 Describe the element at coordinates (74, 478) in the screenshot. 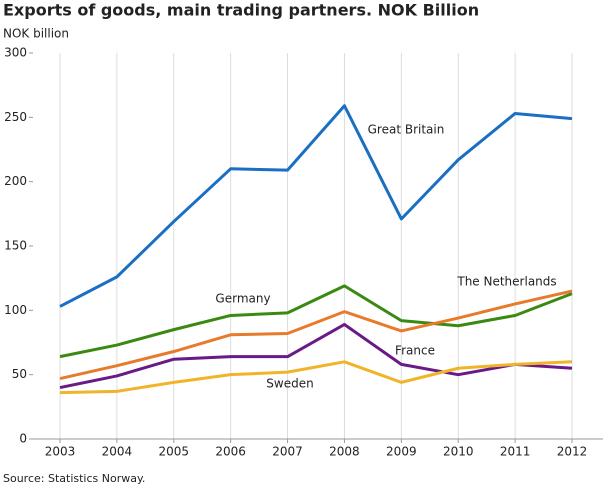

I see `source: Source: Statistics Norway.` at that location.